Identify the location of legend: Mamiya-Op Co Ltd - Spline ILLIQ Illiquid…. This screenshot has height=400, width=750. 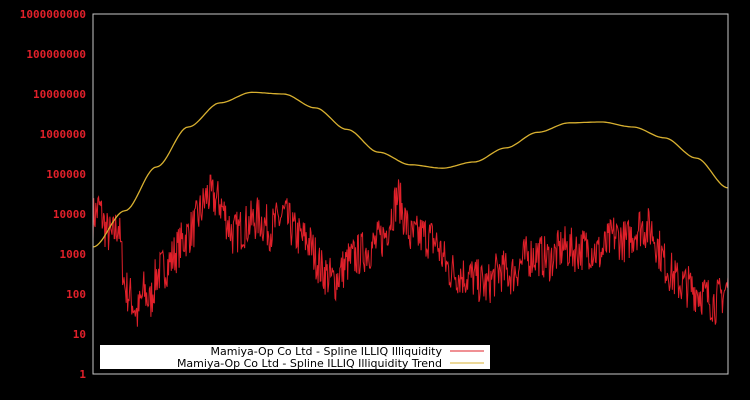
(295, 357).